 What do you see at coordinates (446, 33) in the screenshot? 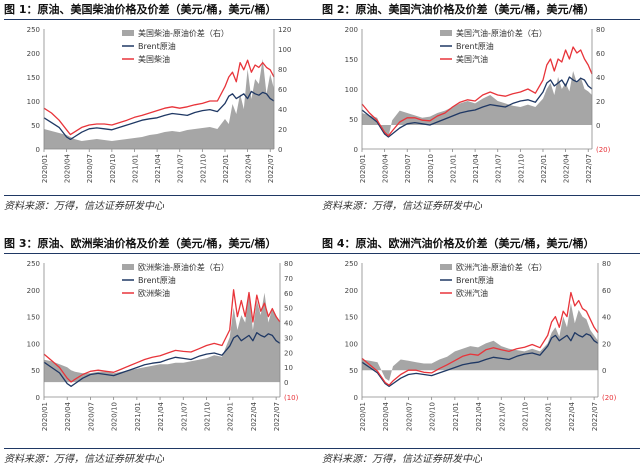
I see `legend-swatch-spread` at bounding box center [446, 33].